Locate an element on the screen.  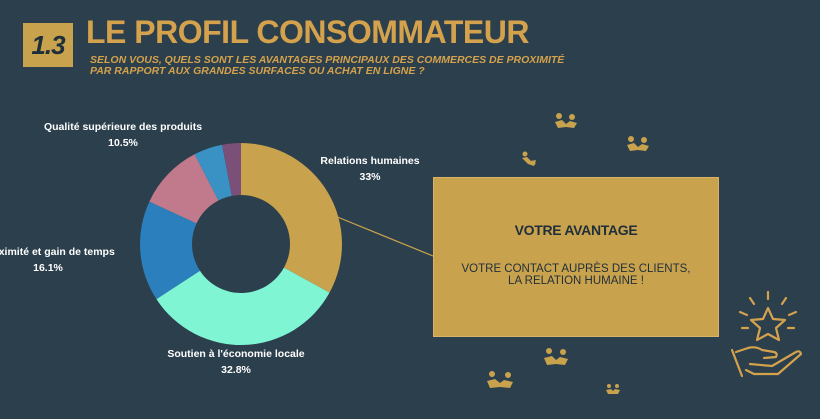
star-hand-icon is located at coordinates (766, 334).